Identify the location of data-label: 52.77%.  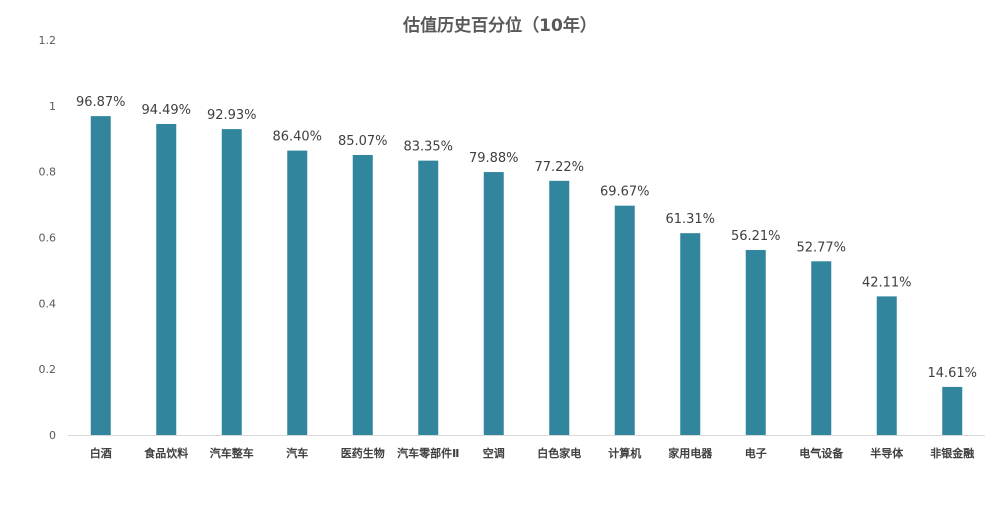
(821, 247).